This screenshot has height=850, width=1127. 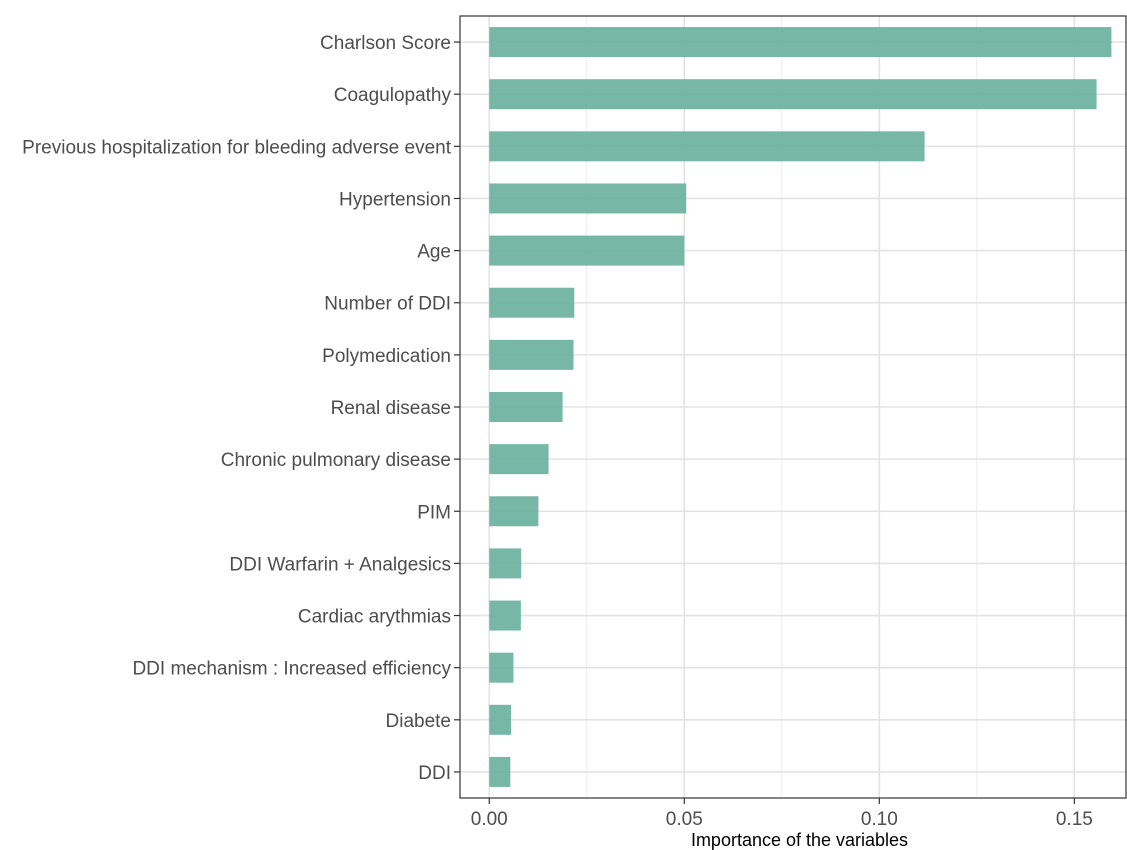 I want to click on bar-ddi, so click(x=500, y=771).